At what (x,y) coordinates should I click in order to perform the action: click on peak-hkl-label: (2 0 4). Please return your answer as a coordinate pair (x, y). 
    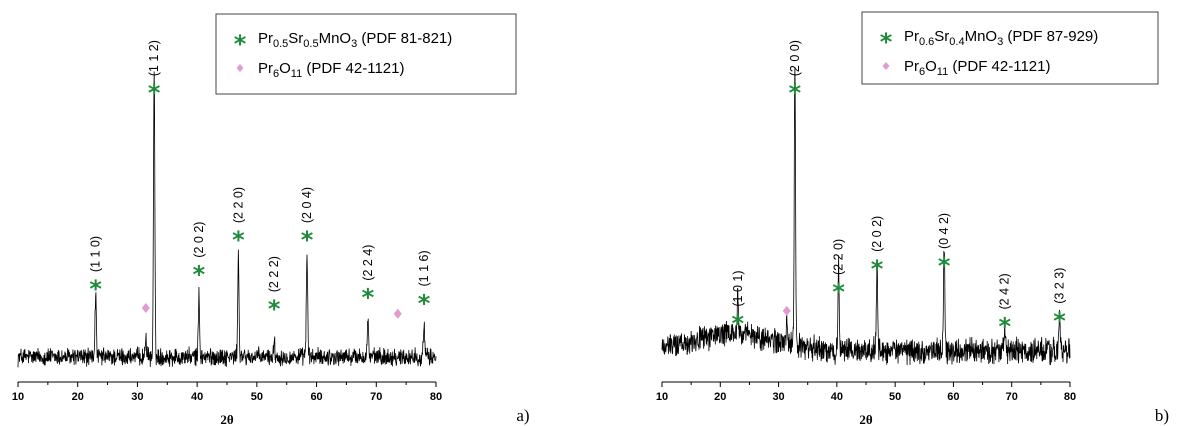
    Looking at the image, I should click on (307, 205).